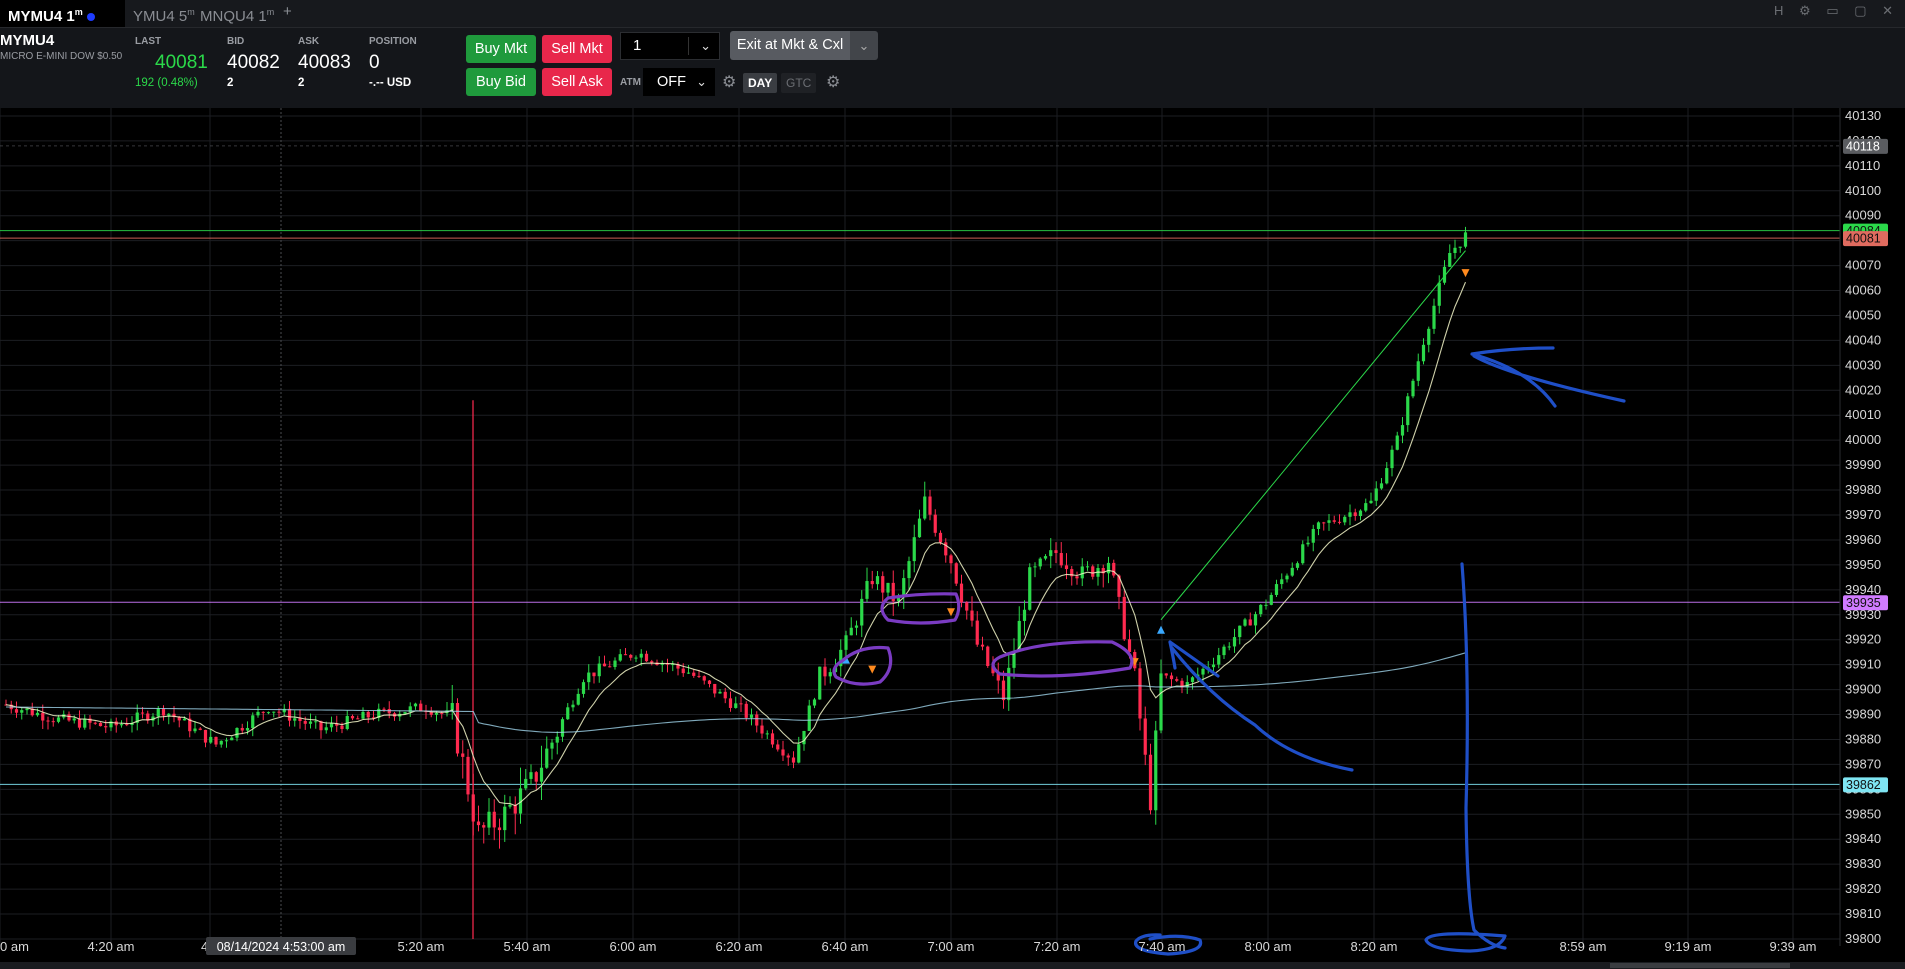  Describe the element at coordinates (952, 965) in the screenshot. I see `horizontal-scrollbar` at that location.